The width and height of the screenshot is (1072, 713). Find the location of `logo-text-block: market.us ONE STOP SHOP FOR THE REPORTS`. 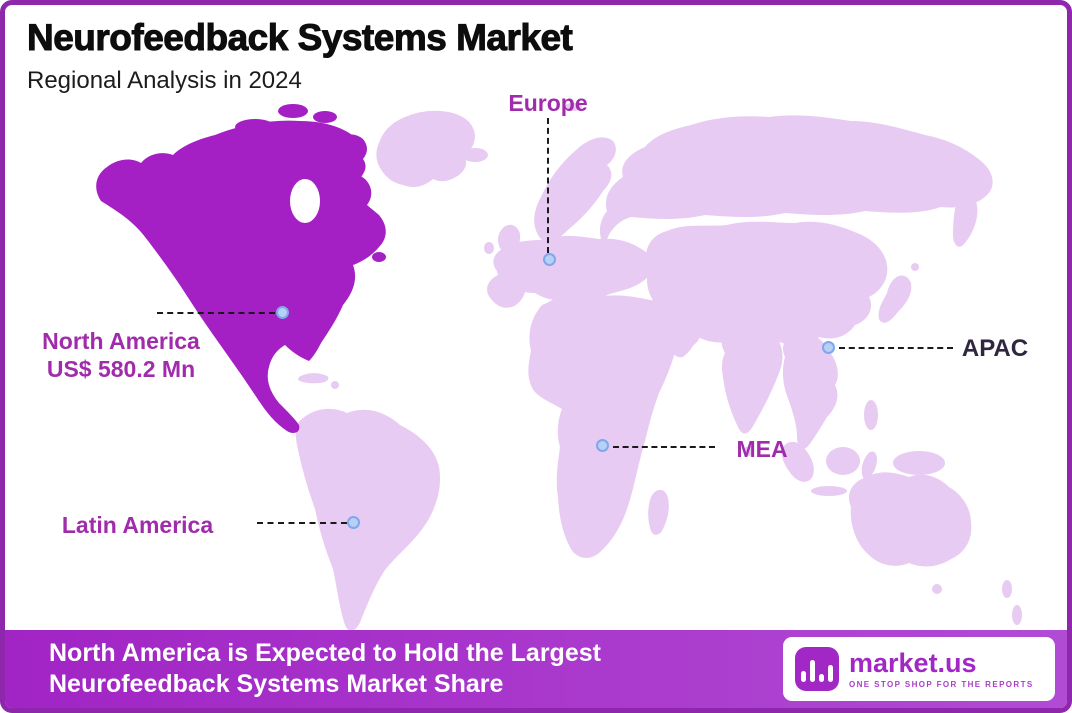

logo-text-block: market.us ONE STOP SHOP FOR THE REPORTS is located at coordinates (941, 669).